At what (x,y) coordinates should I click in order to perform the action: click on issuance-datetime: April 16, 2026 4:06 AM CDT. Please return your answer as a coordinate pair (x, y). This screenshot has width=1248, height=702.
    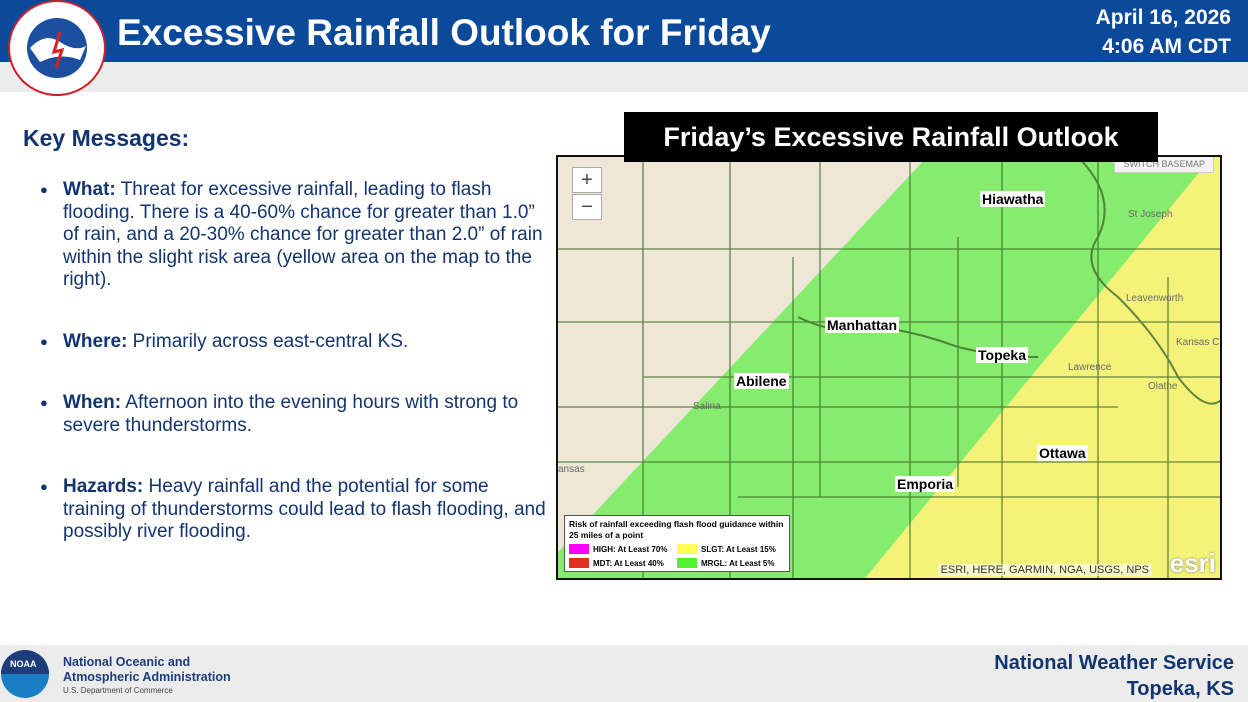
    Looking at the image, I should click on (1163, 32).